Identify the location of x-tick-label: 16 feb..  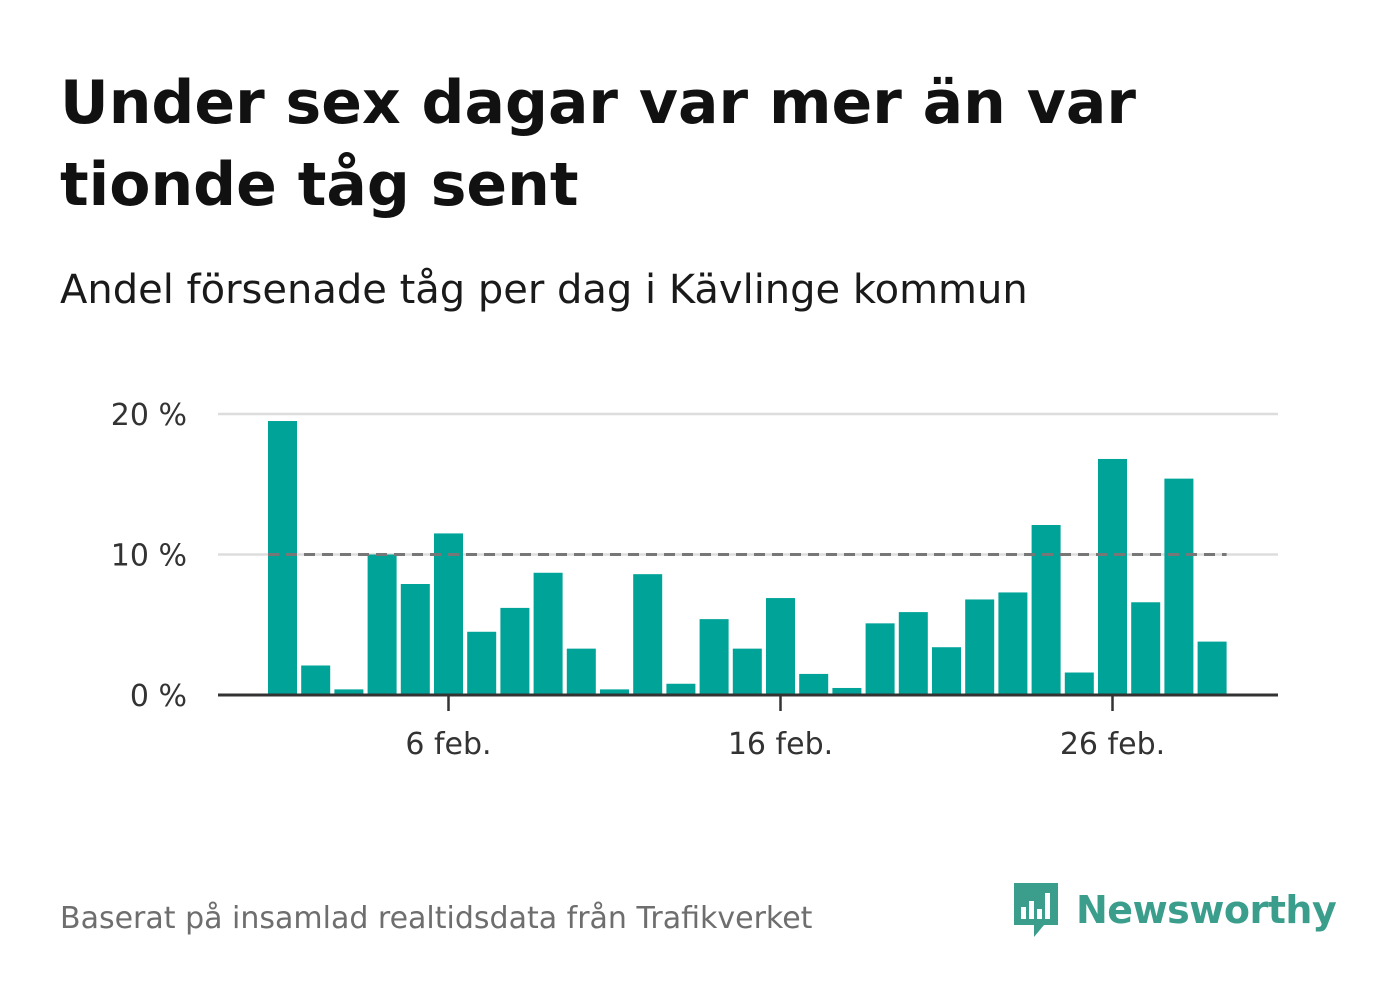
(780, 744).